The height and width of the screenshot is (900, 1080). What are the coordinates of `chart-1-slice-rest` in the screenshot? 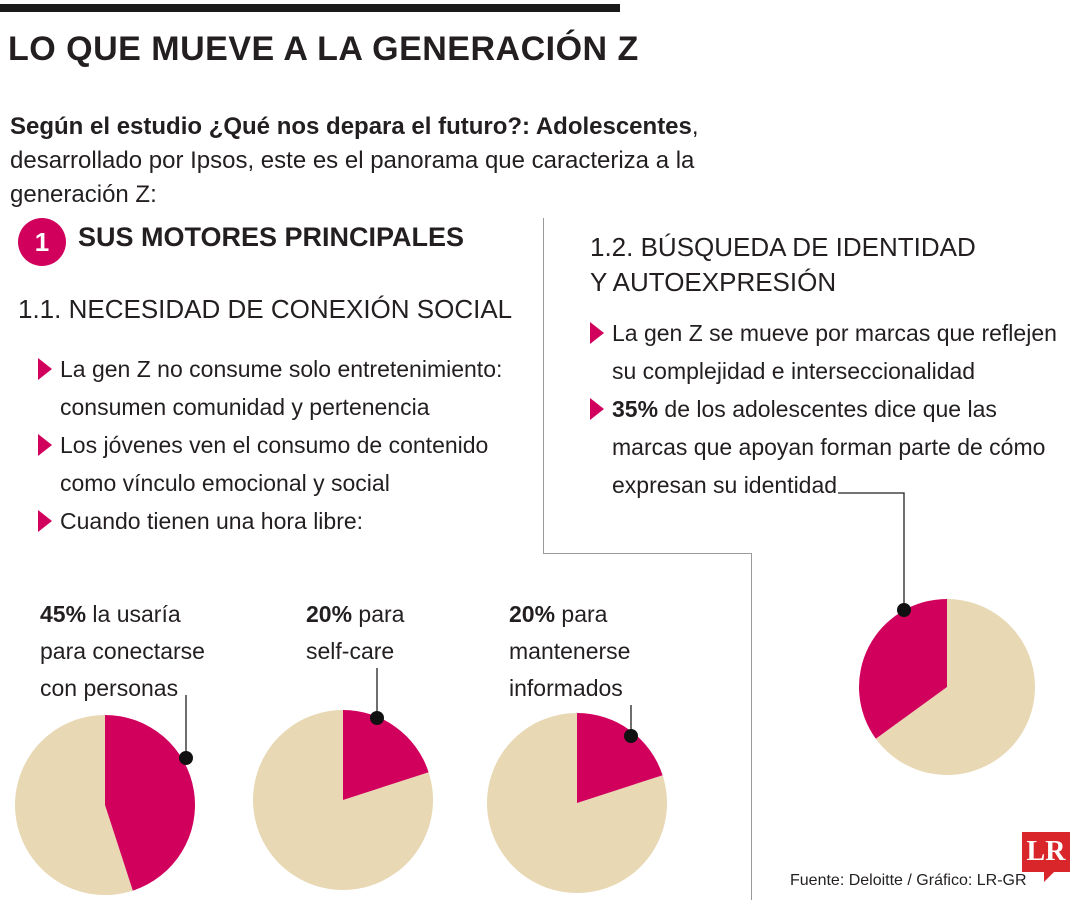 It's located at (74, 805).